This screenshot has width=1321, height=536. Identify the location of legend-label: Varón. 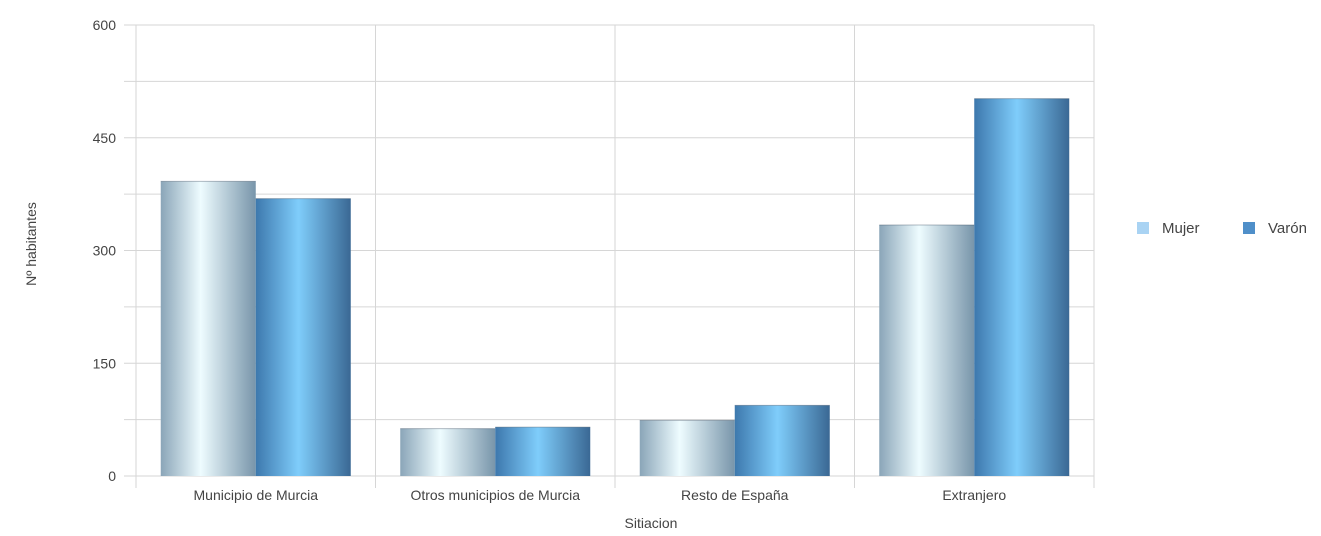
(1287, 228).